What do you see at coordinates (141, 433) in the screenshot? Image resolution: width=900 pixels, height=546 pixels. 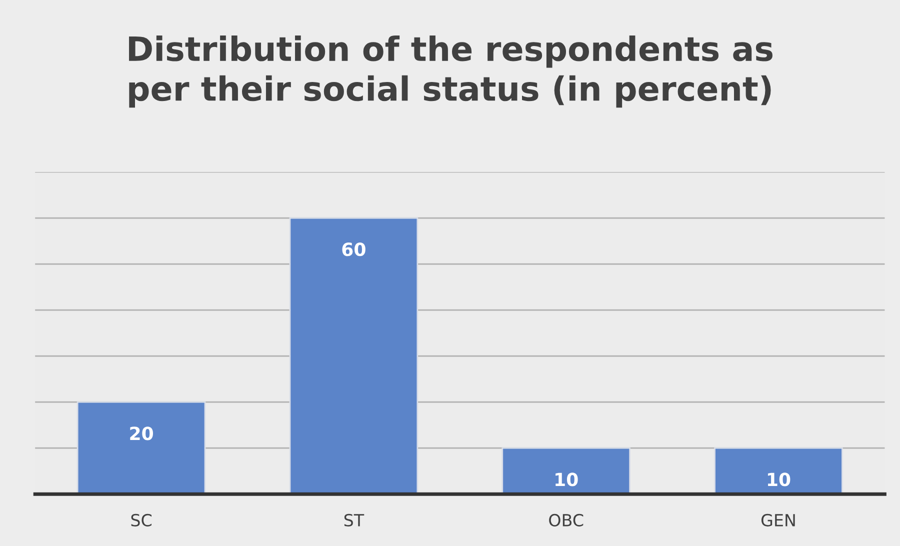 I see `data-label: 20` at bounding box center [141, 433].